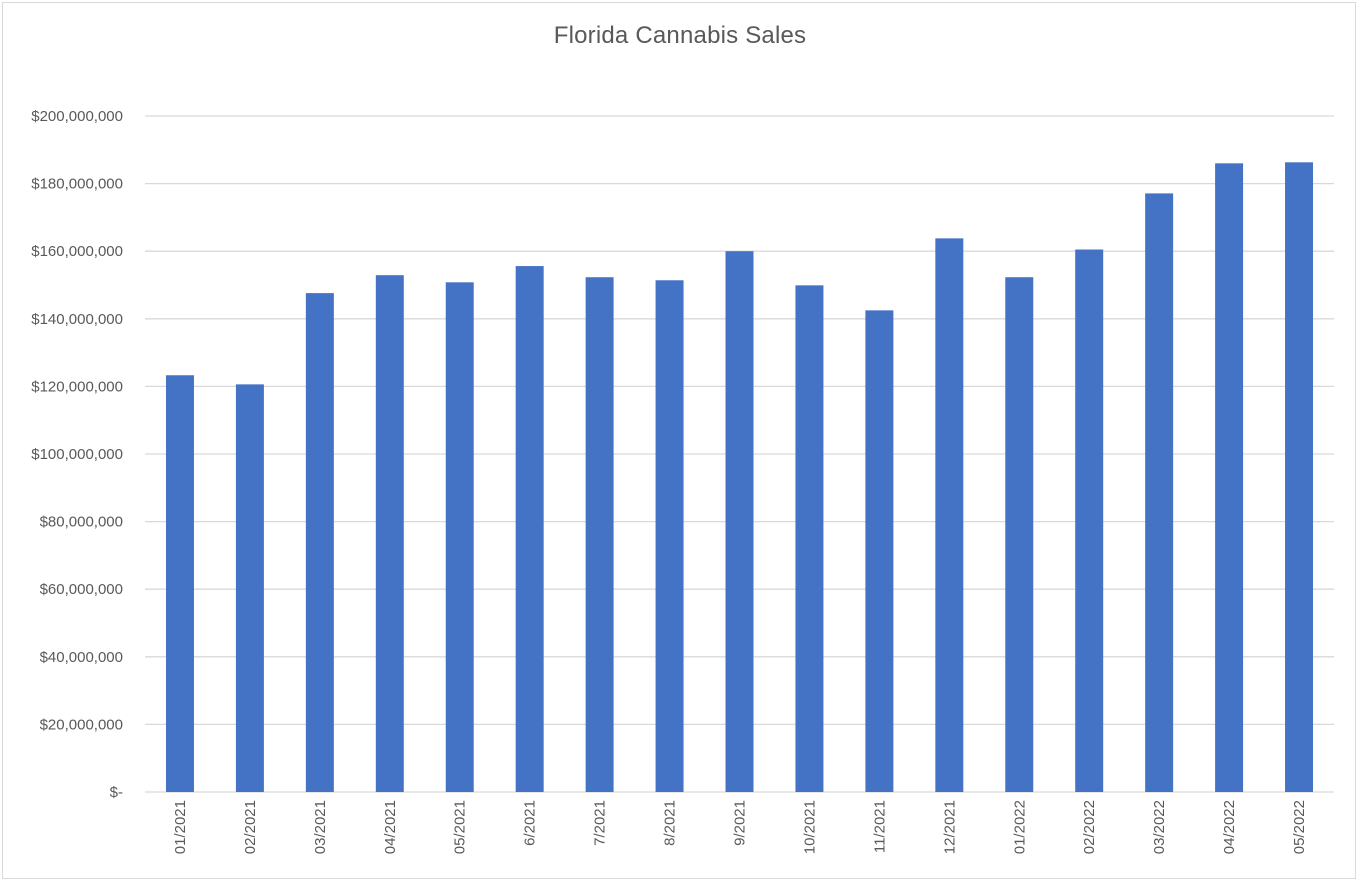  Describe the element at coordinates (81, 589) in the screenshot. I see `y-tick-label: $60,000,000` at that location.